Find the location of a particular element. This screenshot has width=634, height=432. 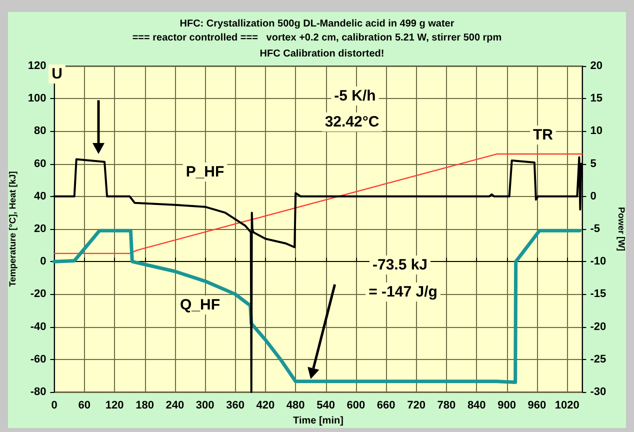

y2-tick-label: -5 is located at coordinates (595, 229).